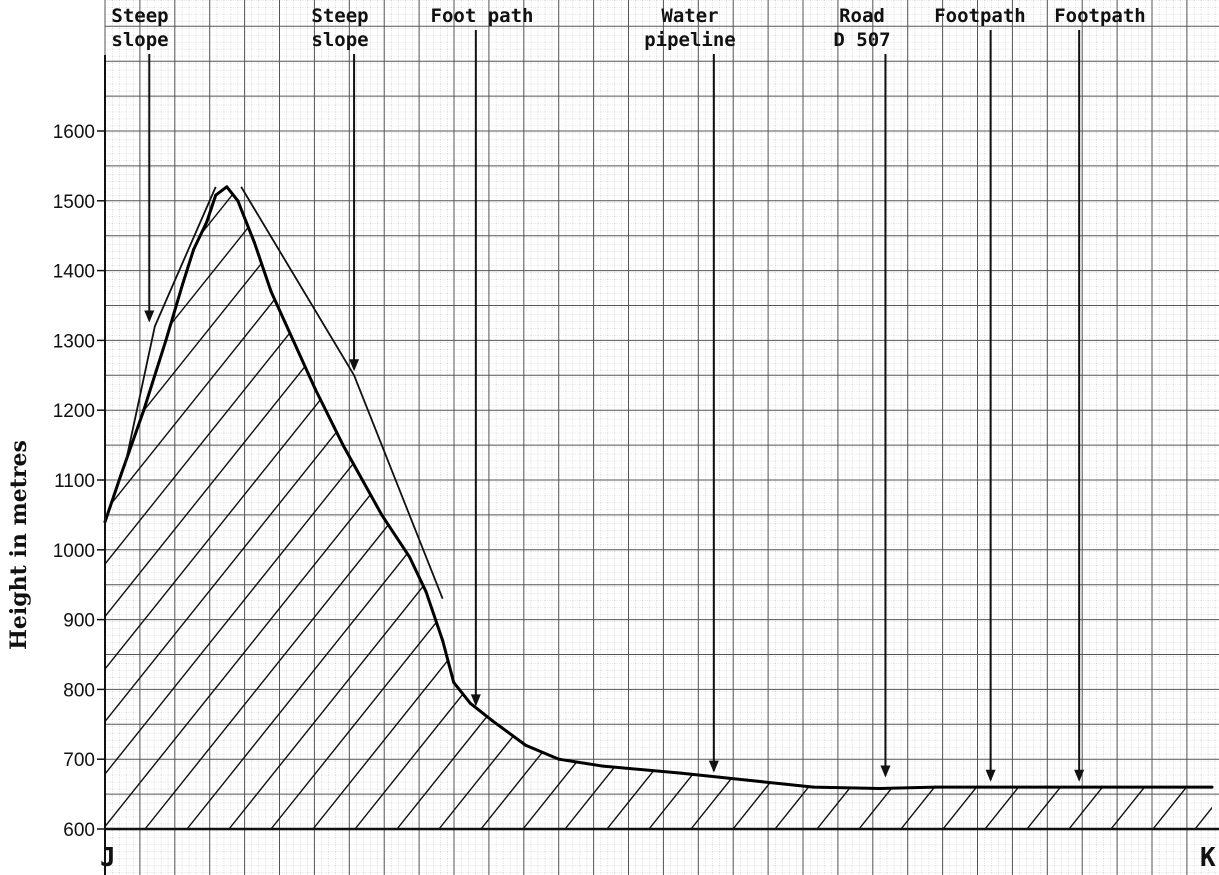  I want to click on annotation: Foot path, so click(482, 356).